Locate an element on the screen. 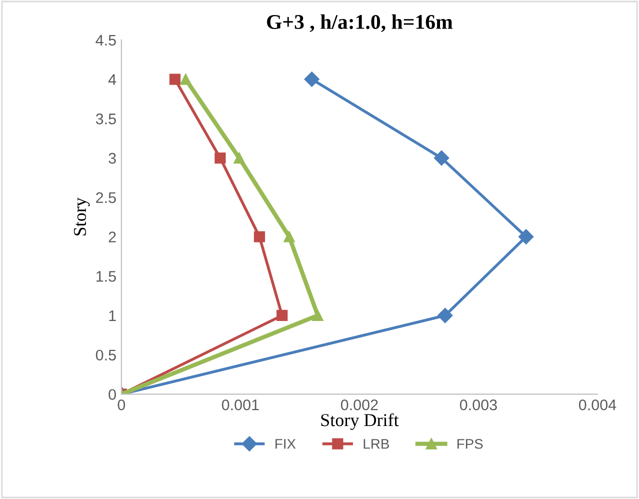  y-tick-label: 0 is located at coordinates (112, 394).